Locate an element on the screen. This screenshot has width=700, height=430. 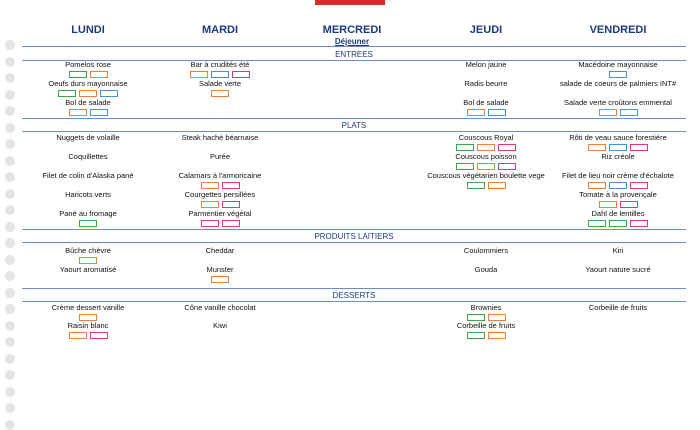
day-header: VENDREDI is located at coordinates (618, 30).